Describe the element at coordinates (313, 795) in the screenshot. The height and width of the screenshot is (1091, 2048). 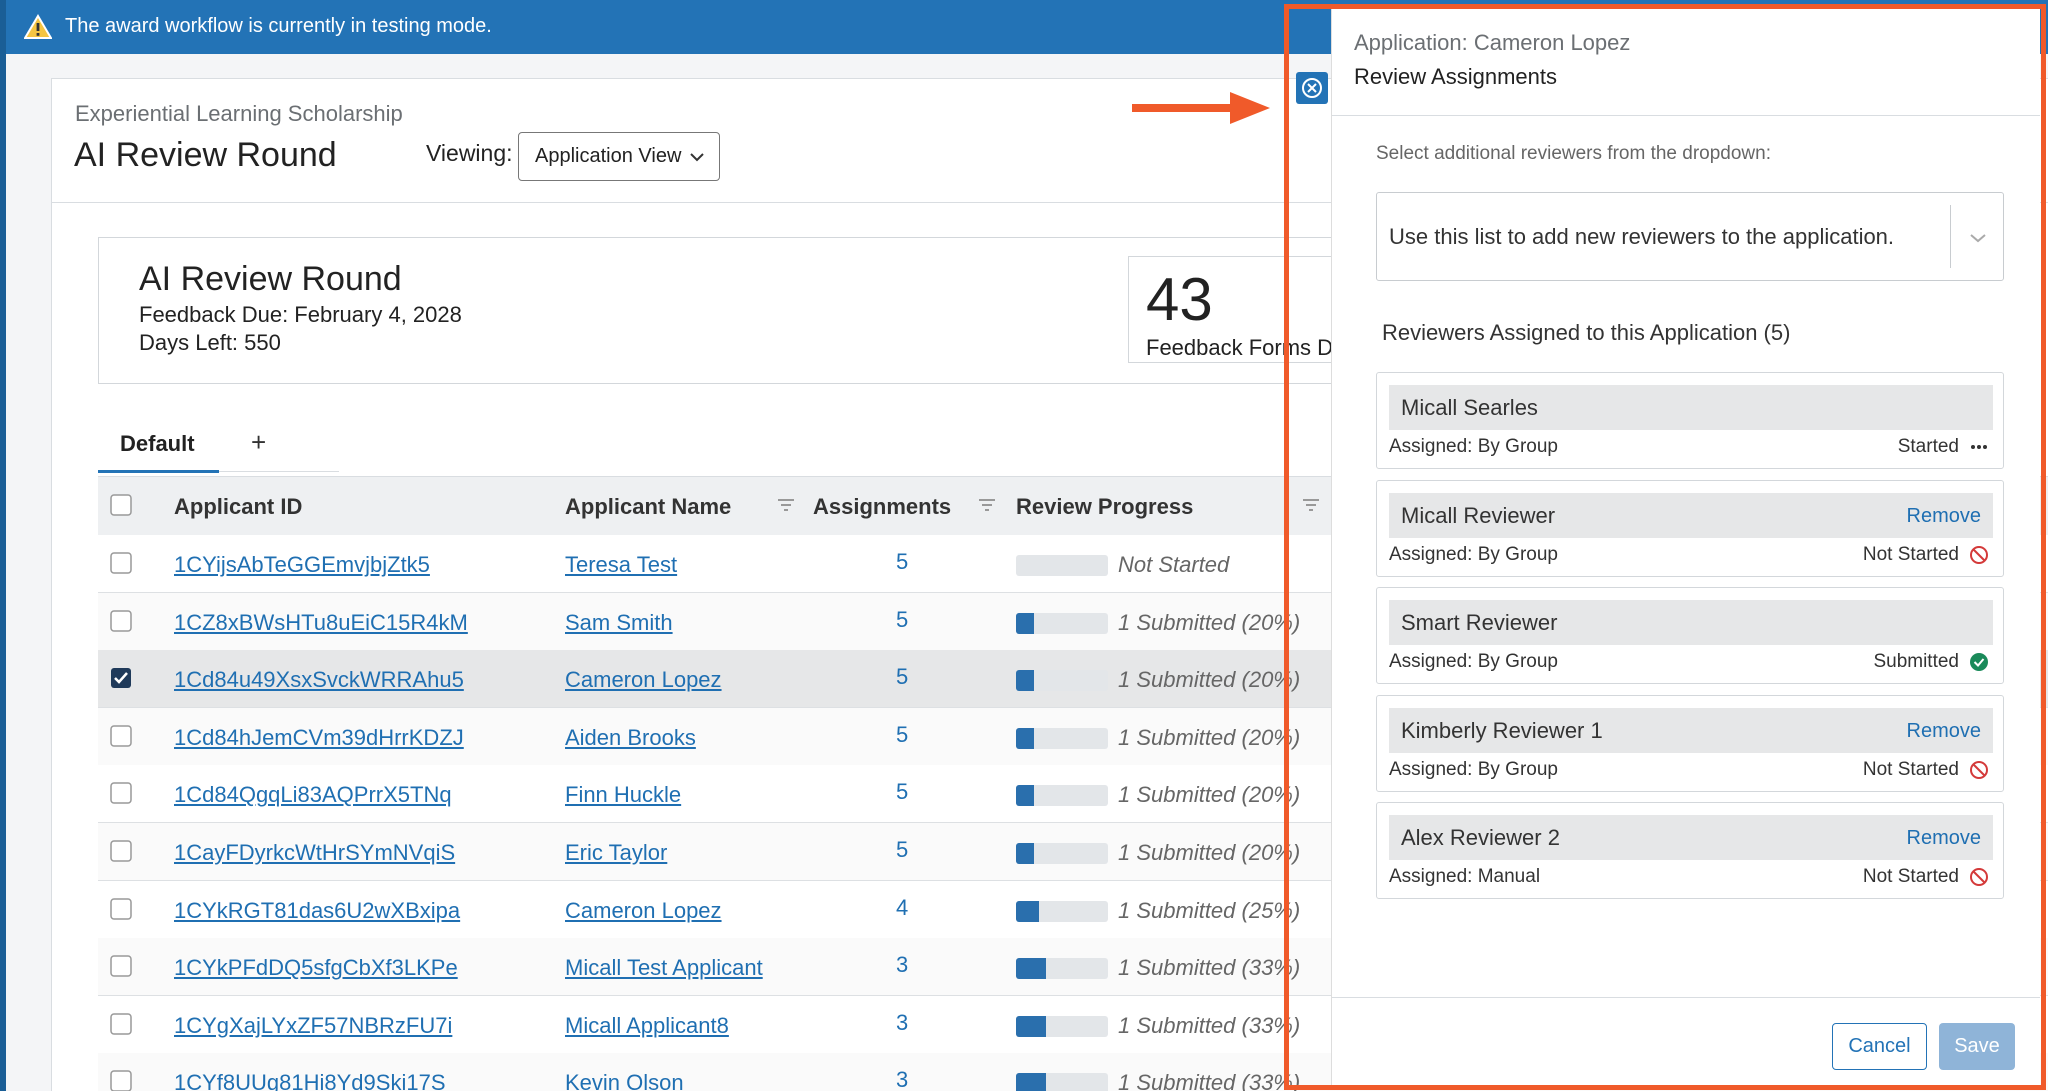
I see `applicant-id link: 1Cd84QgqLi83AQPrrX5TNq` at that location.